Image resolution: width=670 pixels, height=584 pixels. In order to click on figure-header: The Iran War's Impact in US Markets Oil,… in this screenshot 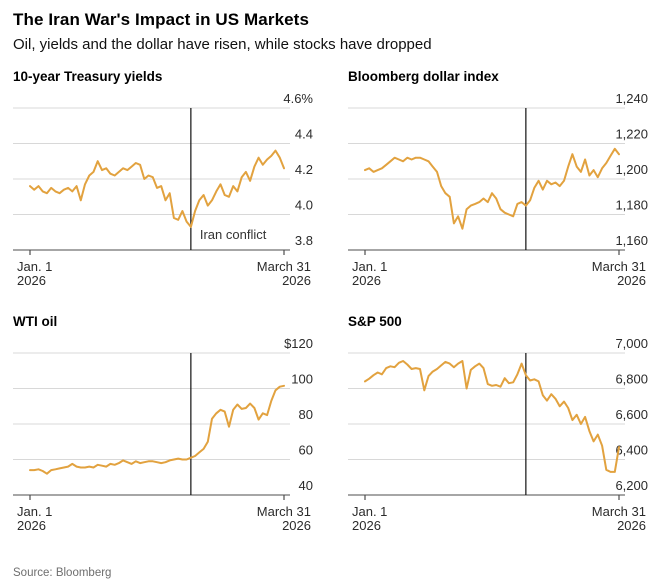, I will do `click(335, 26)`.